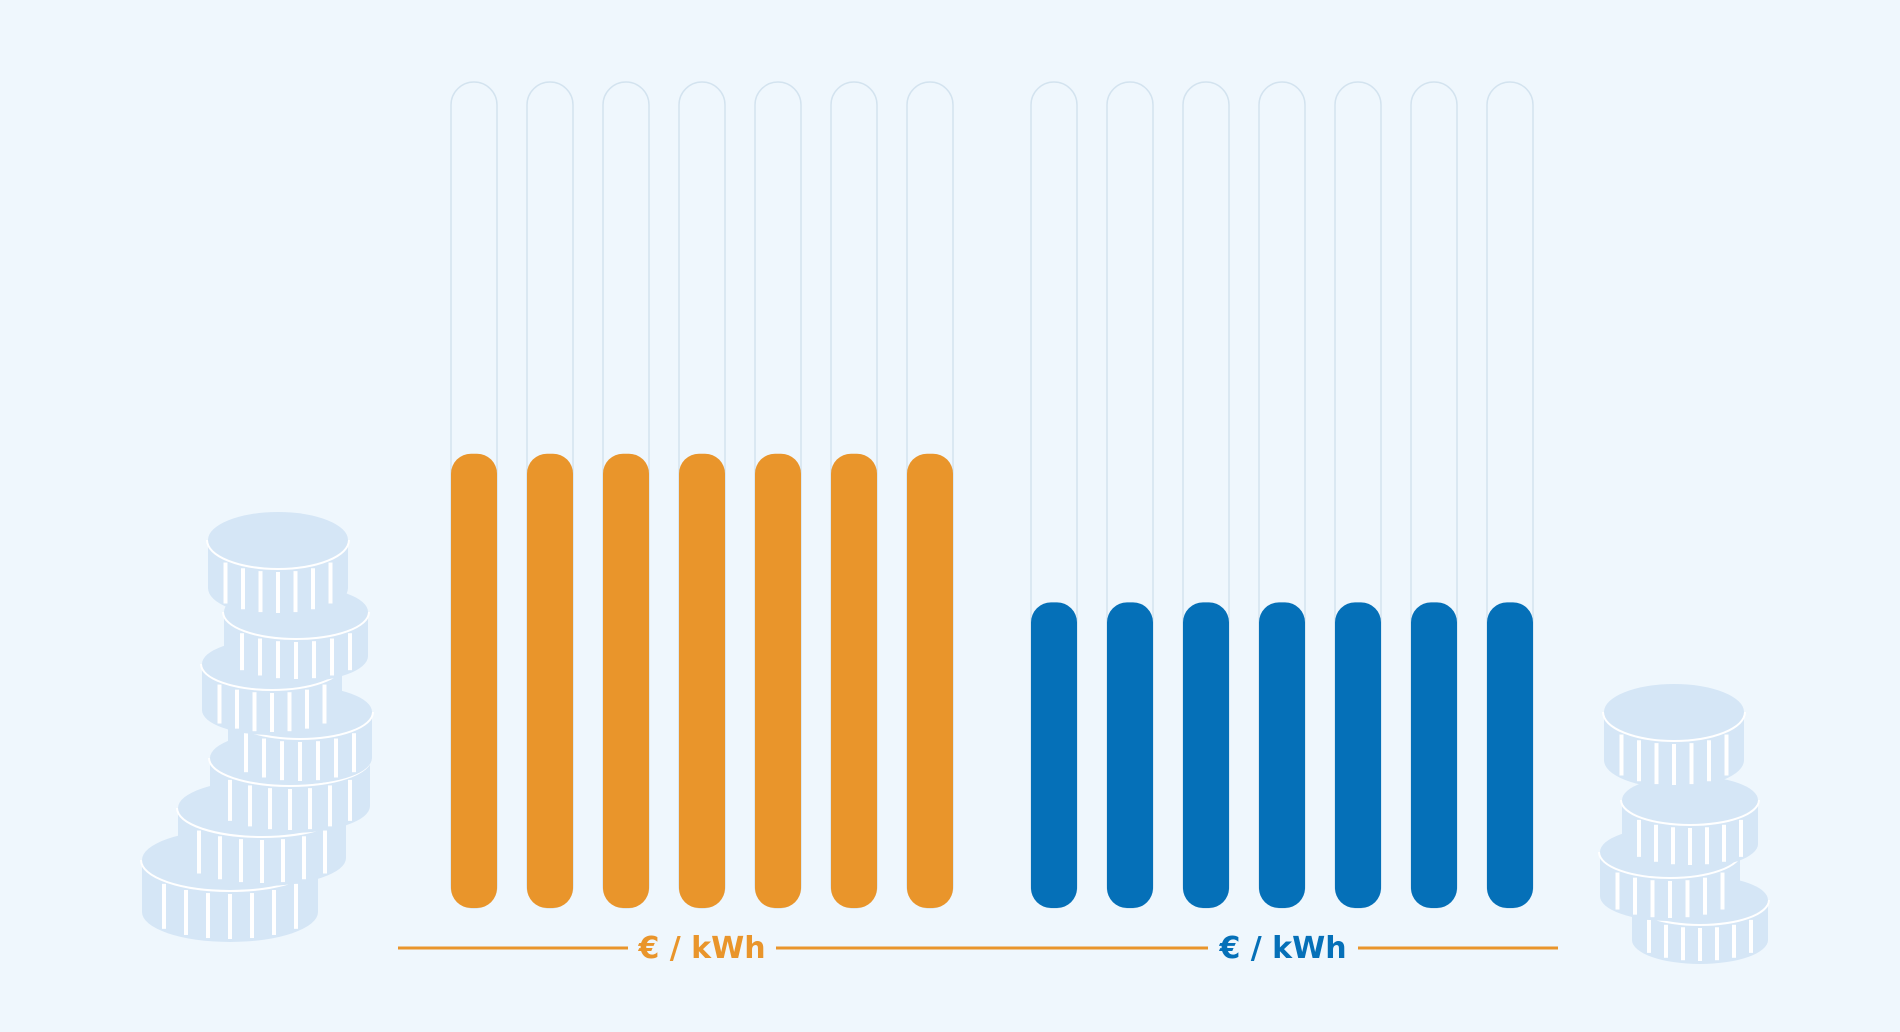 This screenshot has width=1900, height=1032. Describe the element at coordinates (1282, 948) in the screenshot. I see `legend-label-series-2: € / kWh` at that location.